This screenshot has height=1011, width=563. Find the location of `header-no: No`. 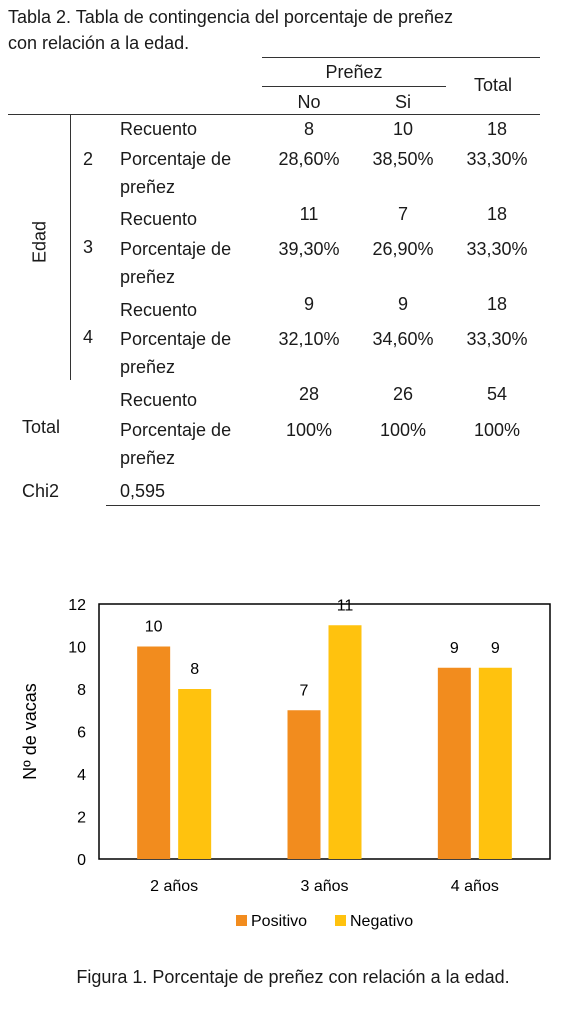

header-no: No is located at coordinates (309, 102).